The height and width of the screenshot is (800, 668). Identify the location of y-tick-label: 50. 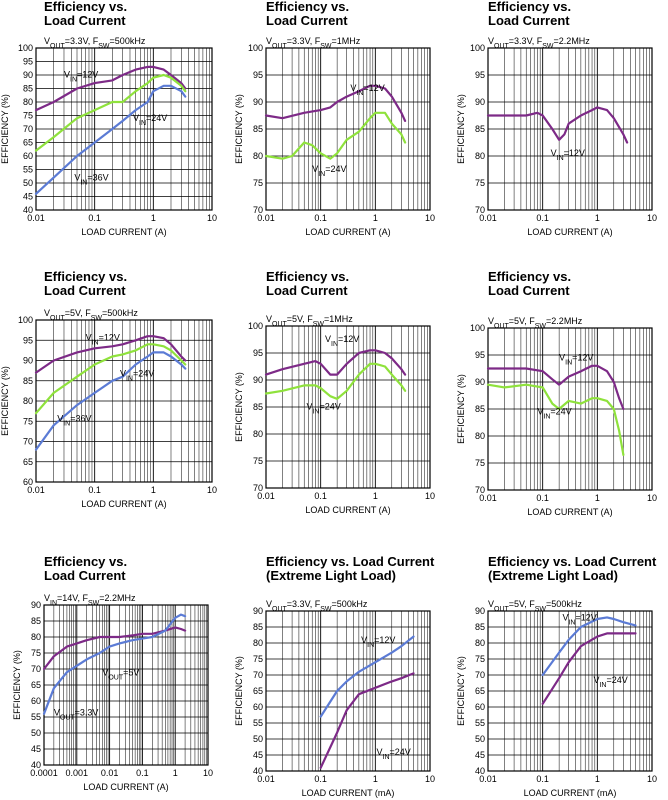
(36, 733).